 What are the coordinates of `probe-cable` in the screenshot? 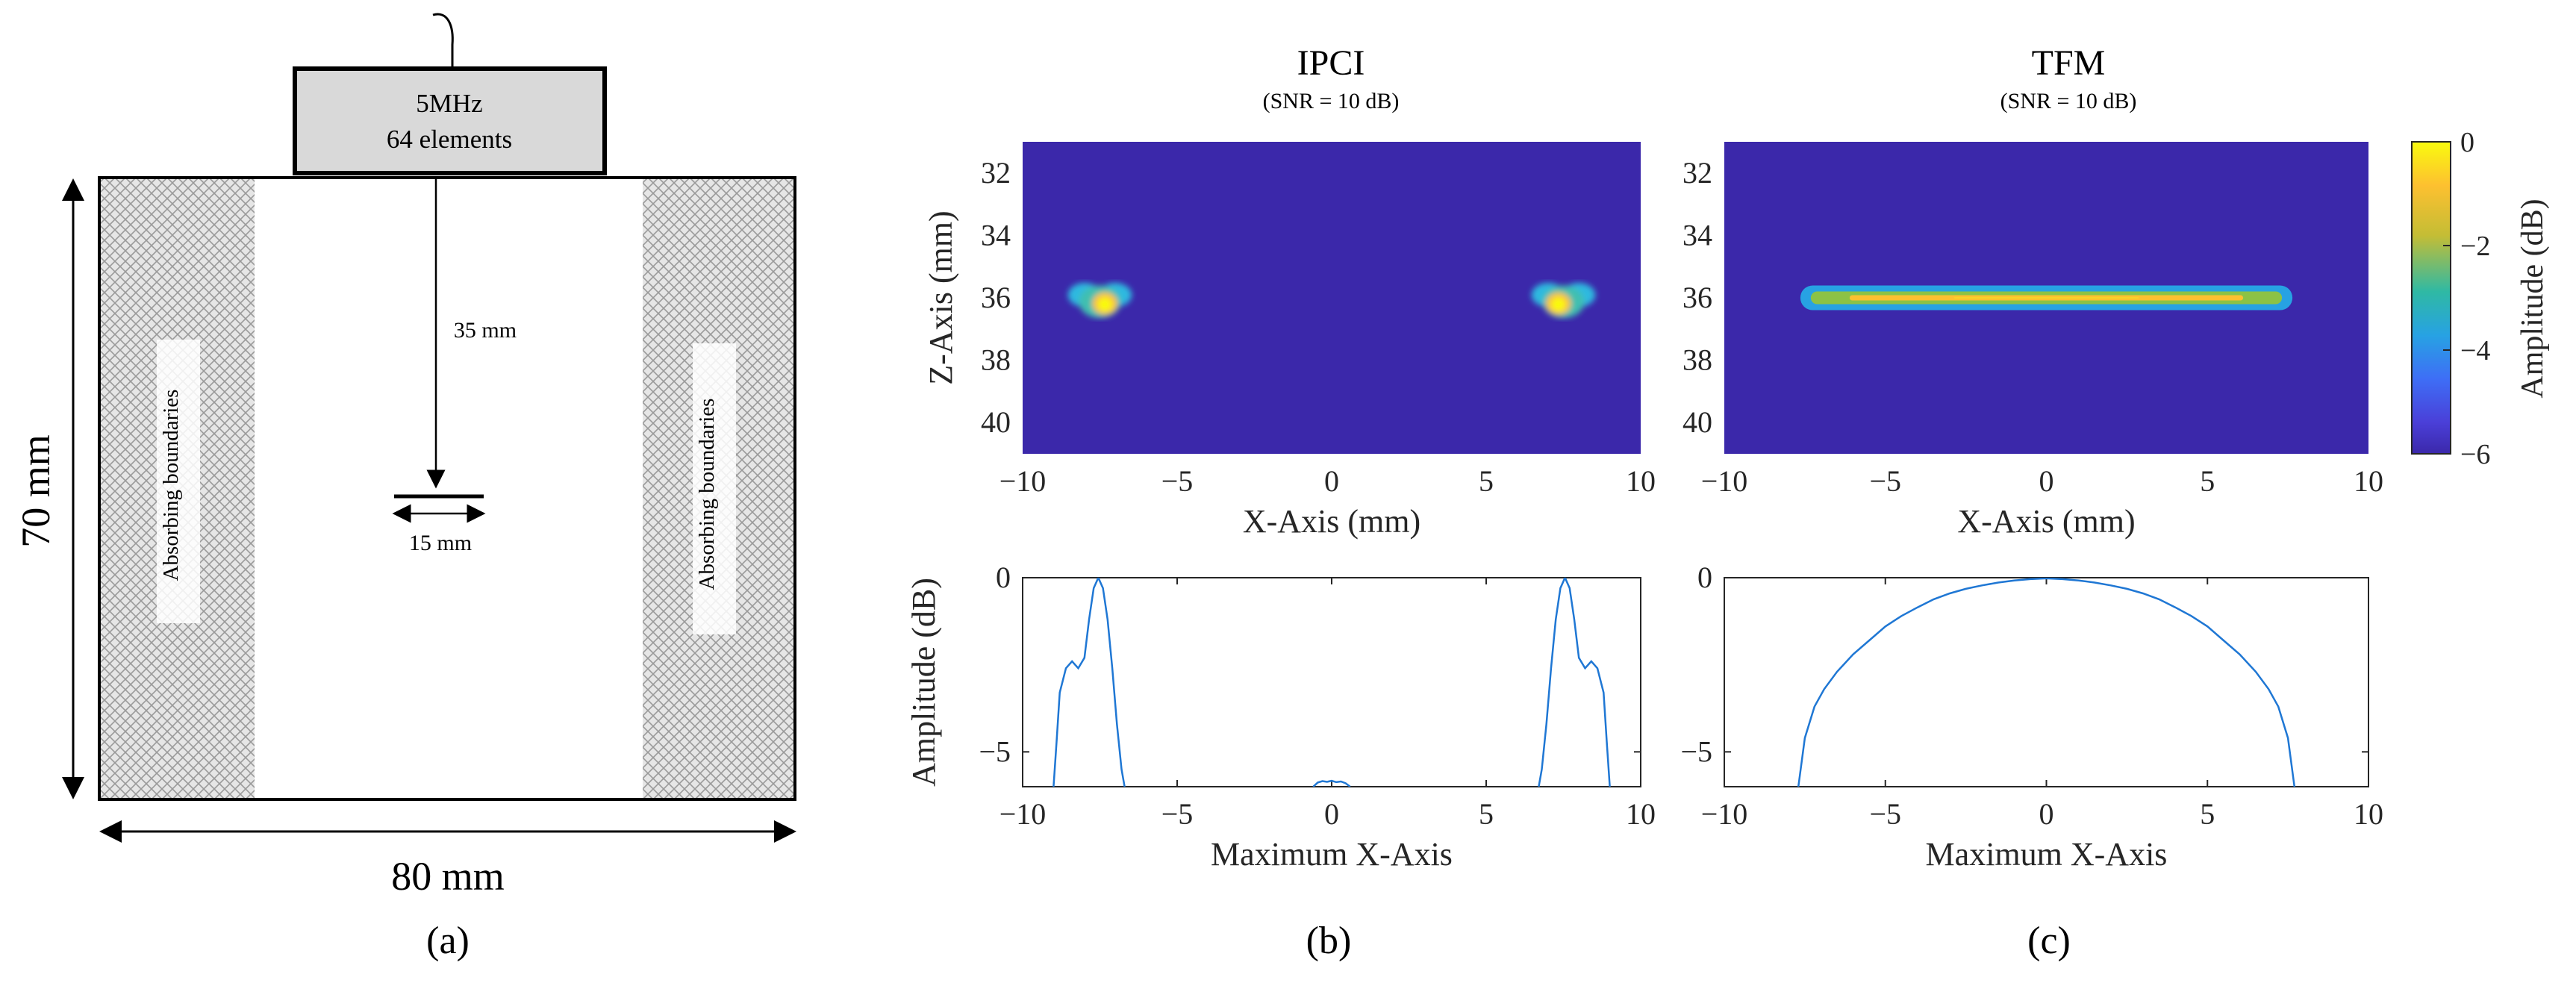 It's located at (443, 41).